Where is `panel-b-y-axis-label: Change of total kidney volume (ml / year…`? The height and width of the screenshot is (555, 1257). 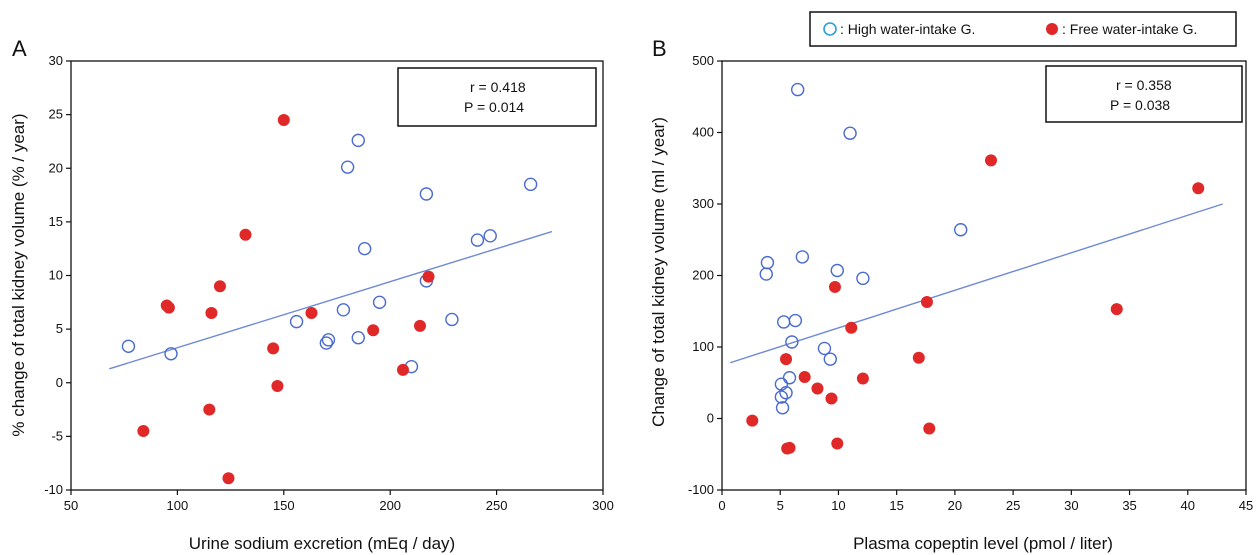 panel-b-y-axis-label: Change of total kidney volume (ml / year… is located at coordinates (658, 272).